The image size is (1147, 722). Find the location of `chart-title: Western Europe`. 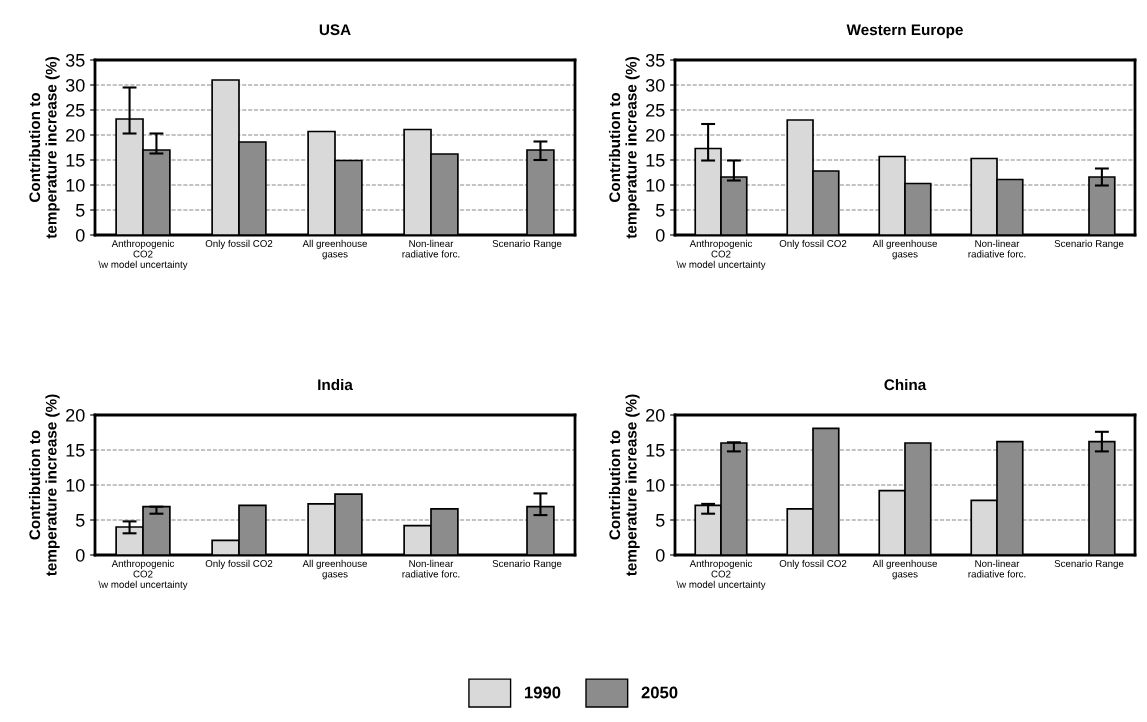

chart-title: Western Europe is located at coordinates (904, 31).